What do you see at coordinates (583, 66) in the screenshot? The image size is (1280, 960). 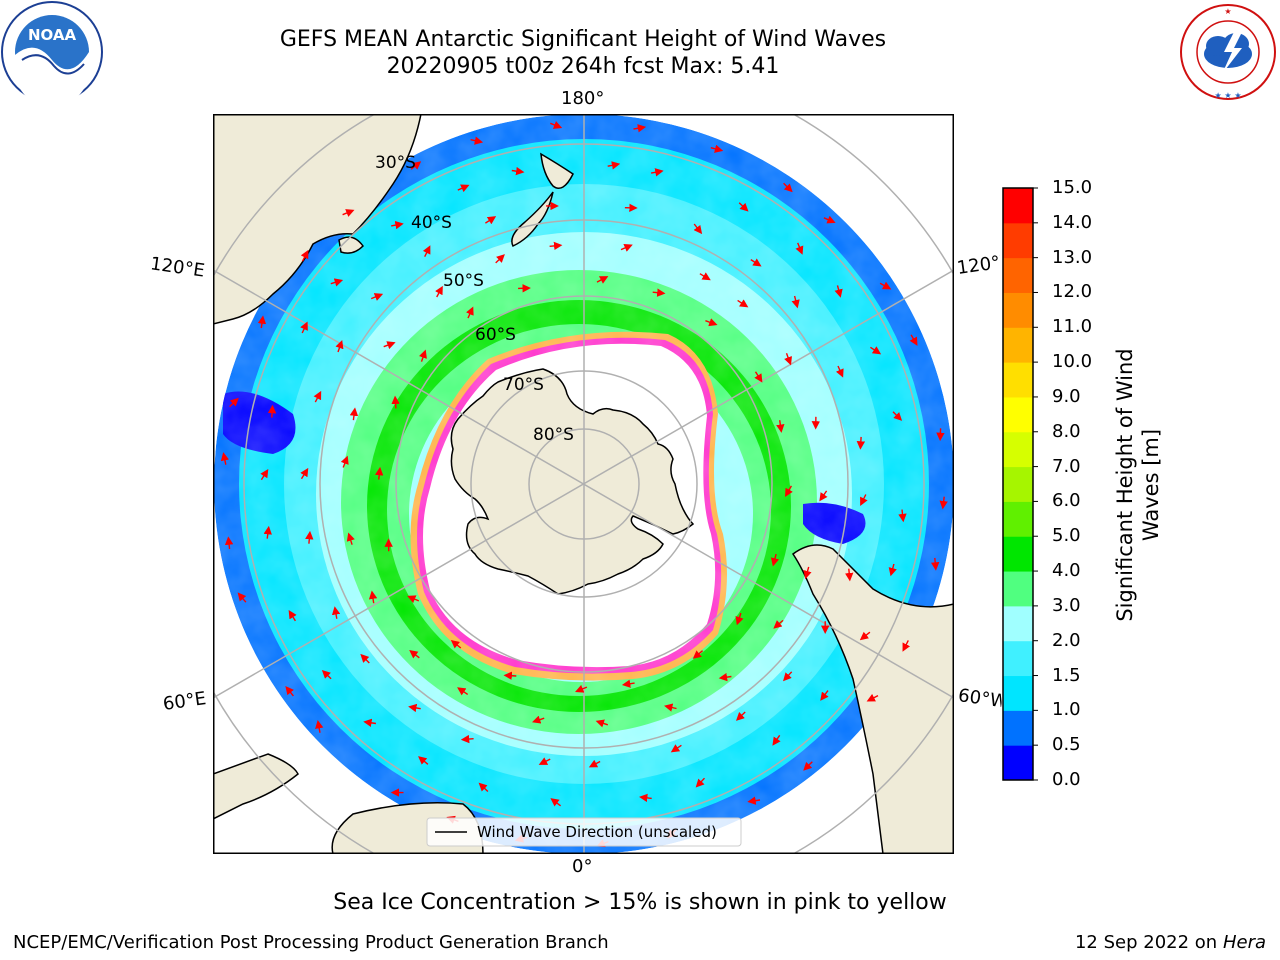 I see `map-subtitle: 20220905 t00z 264h fcst Max: 5.41` at bounding box center [583, 66].